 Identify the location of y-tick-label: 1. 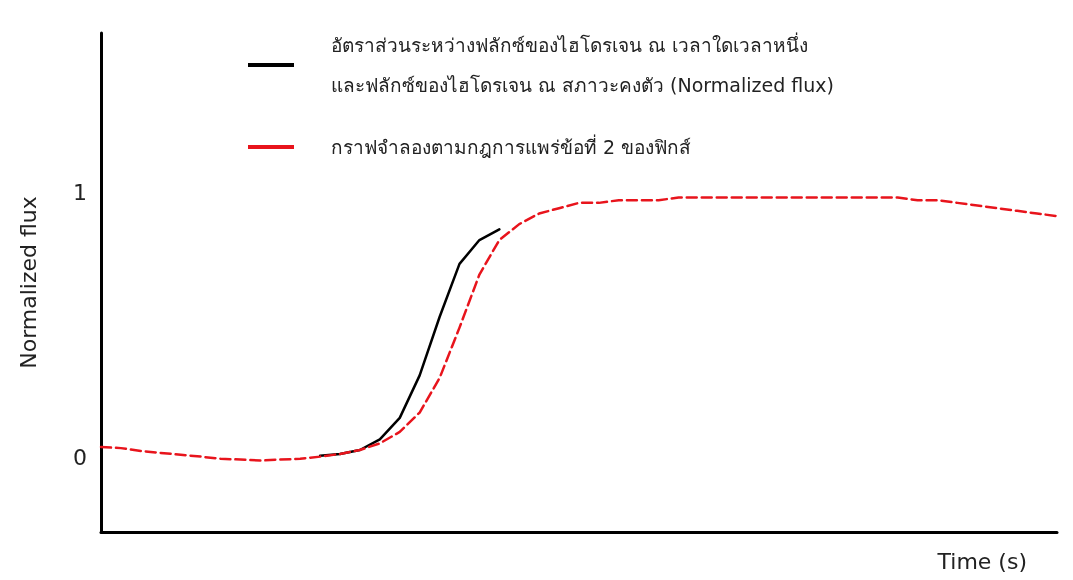
(80, 192).